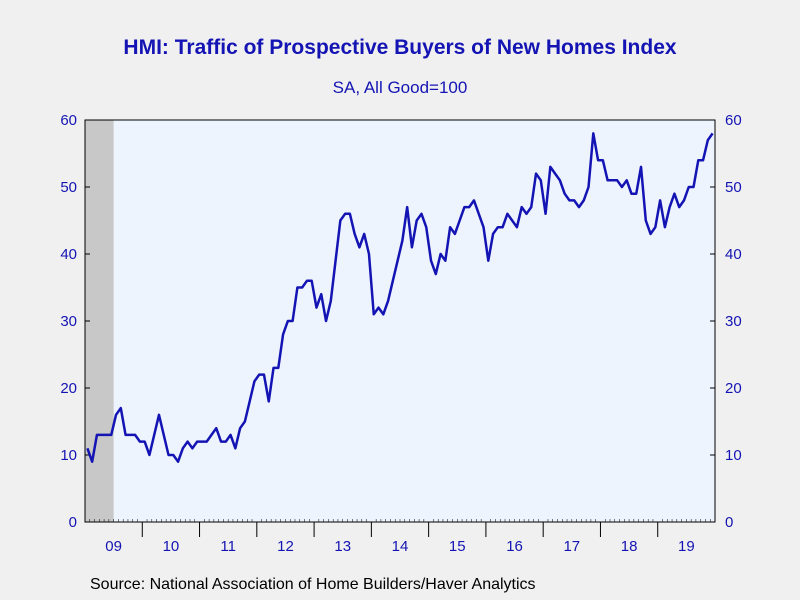 This screenshot has width=800, height=600. Describe the element at coordinates (171, 546) in the screenshot. I see `x-tick-label: 10` at that location.